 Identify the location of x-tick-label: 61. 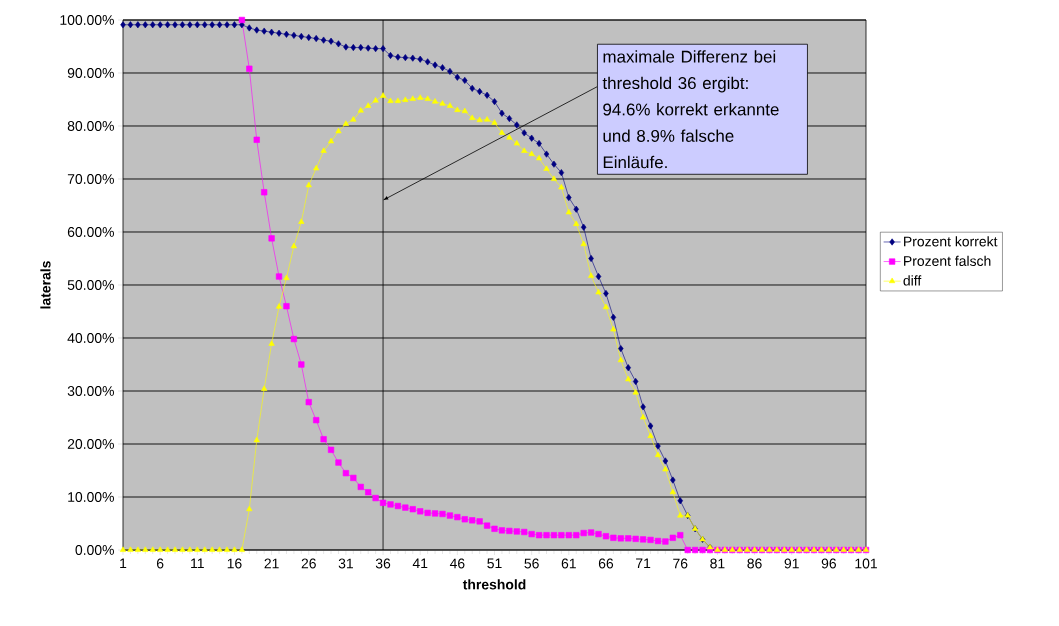
(568, 563).